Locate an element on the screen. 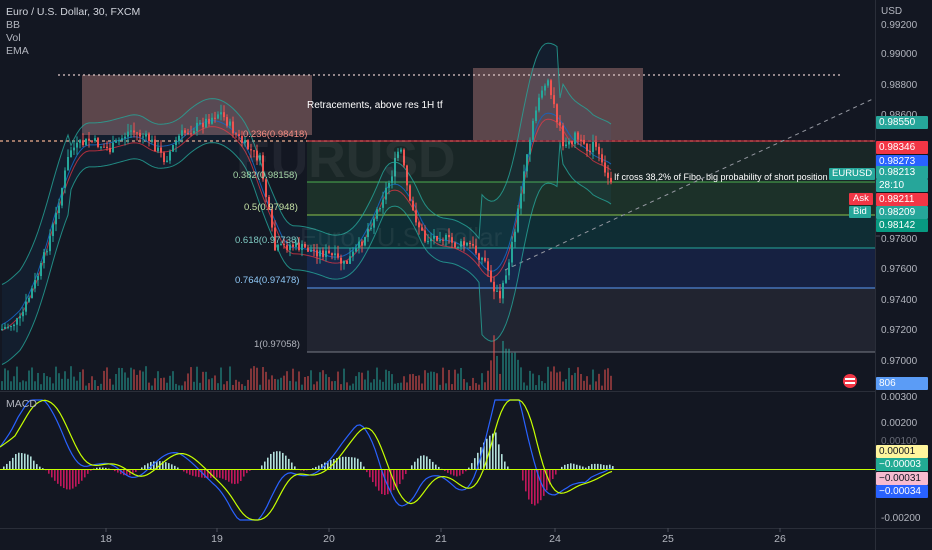  macd-axis-label: -0.00200 is located at coordinates (901, 518).